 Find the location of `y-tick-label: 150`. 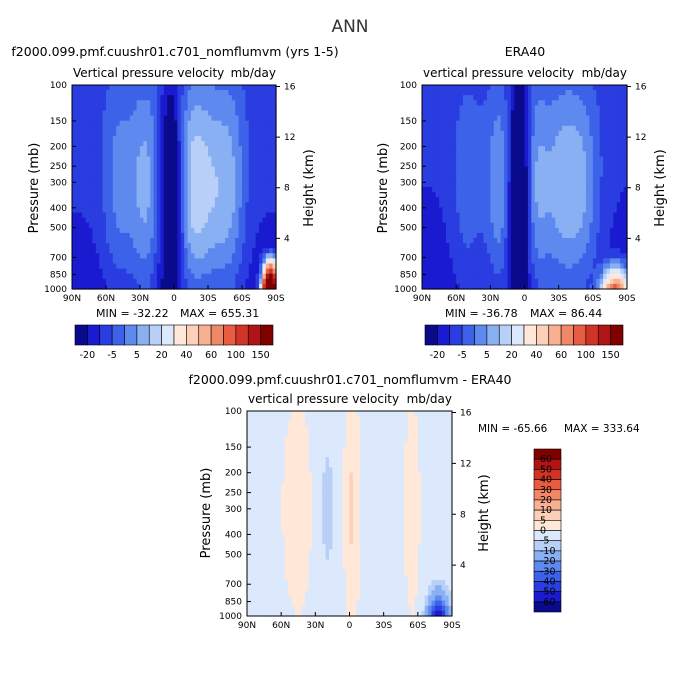

y-tick-label: 150 is located at coordinates (408, 122).